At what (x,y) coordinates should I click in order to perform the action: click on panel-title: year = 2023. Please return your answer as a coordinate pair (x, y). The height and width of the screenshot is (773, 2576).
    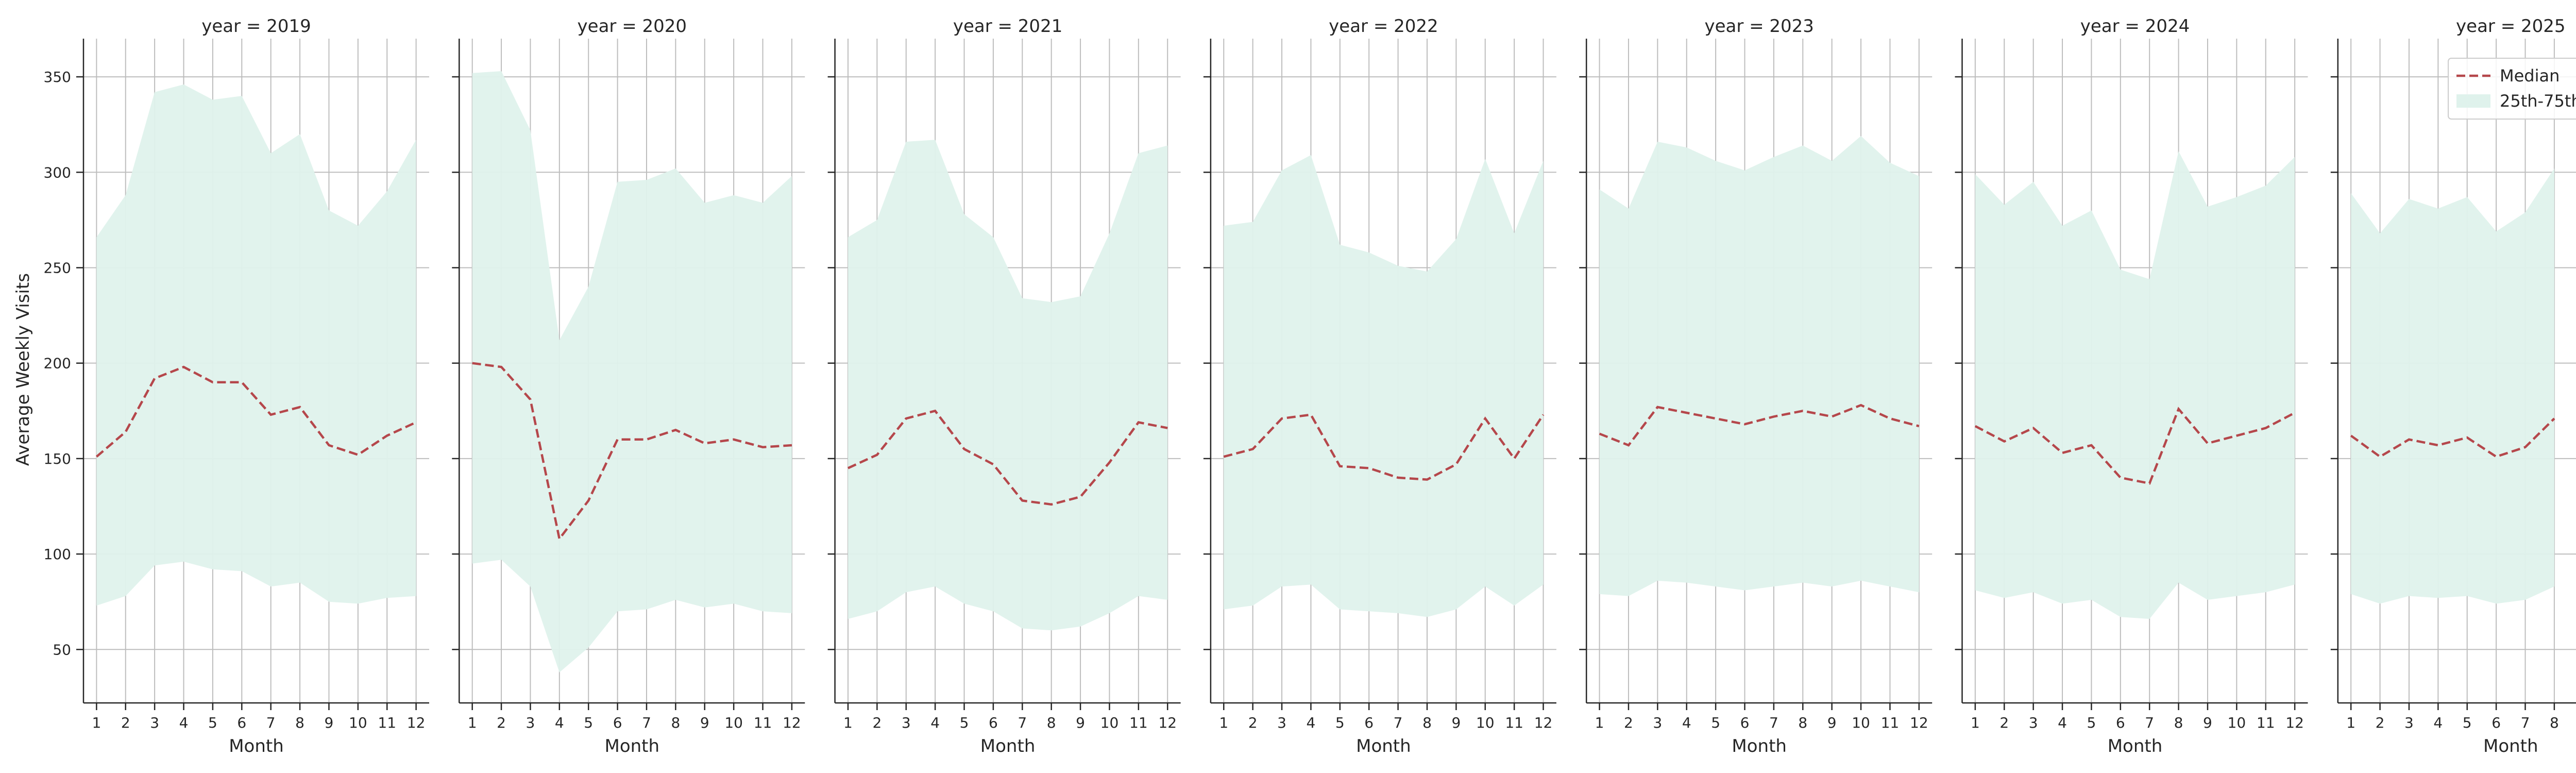
    Looking at the image, I should click on (1759, 26).